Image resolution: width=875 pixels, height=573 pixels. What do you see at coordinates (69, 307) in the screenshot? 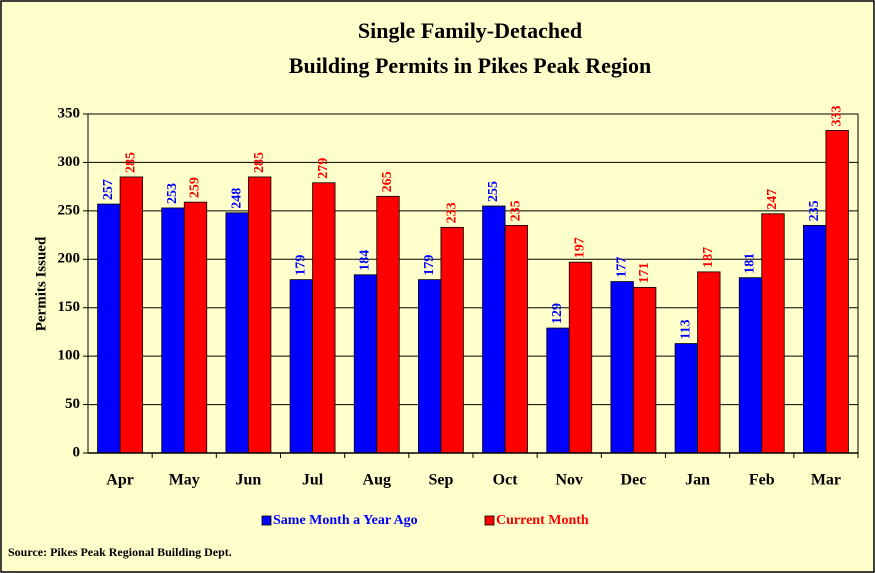
I see `y-tick-label: 150` at bounding box center [69, 307].